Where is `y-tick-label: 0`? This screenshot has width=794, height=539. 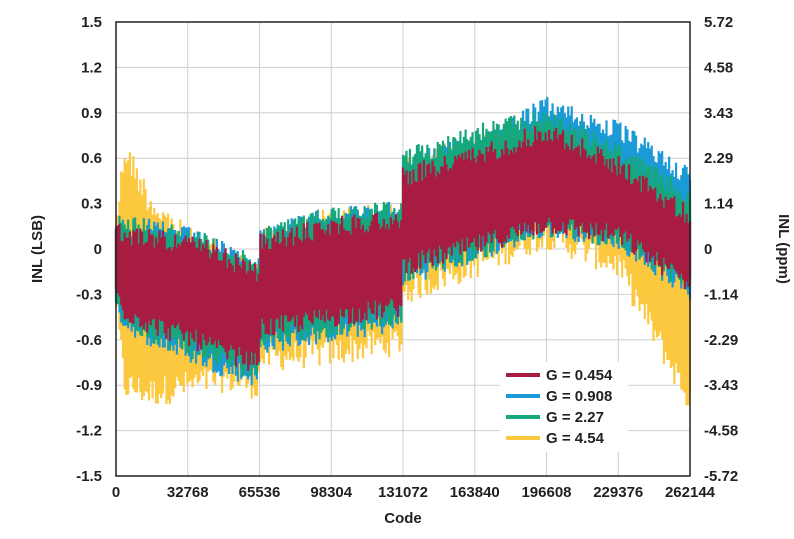
y-tick-label: 0 is located at coordinates (98, 249).